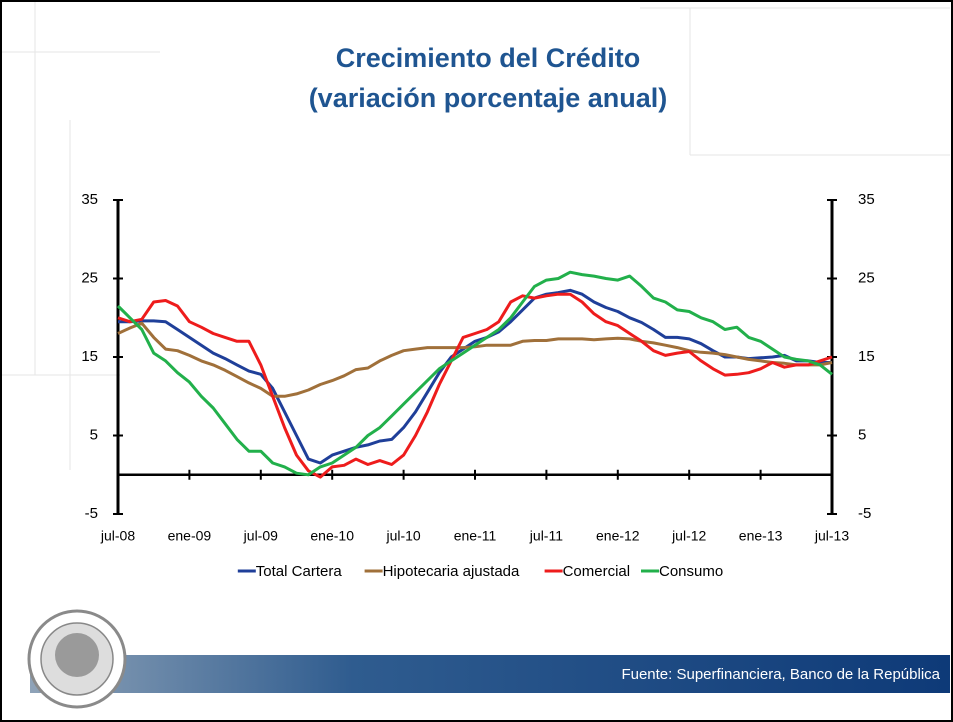 The image size is (953, 722). Describe the element at coordinates (618, 536) in the screenshot. I see `x-tick-label: ene-12` at that location.